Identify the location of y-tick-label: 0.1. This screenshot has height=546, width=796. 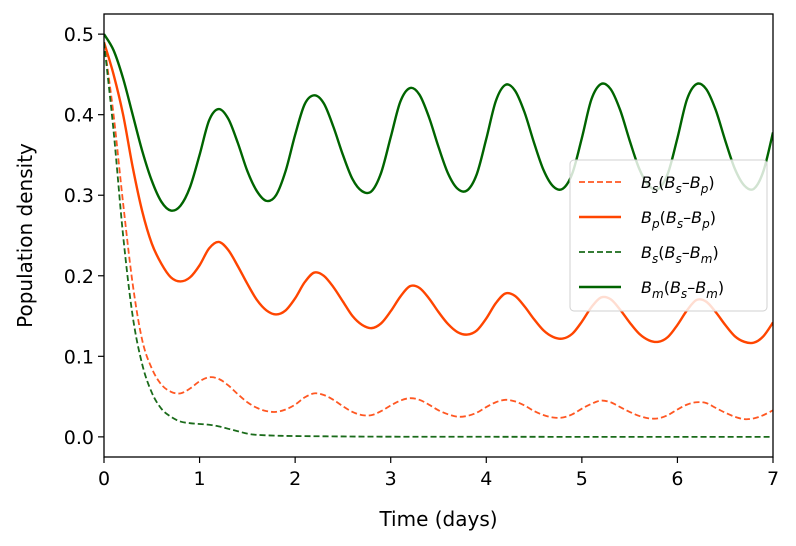
(79, 357).